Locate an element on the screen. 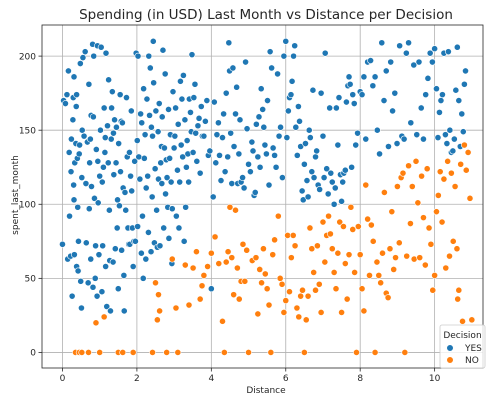  x-tick-label: 8 is located at coordinates (360, 379).